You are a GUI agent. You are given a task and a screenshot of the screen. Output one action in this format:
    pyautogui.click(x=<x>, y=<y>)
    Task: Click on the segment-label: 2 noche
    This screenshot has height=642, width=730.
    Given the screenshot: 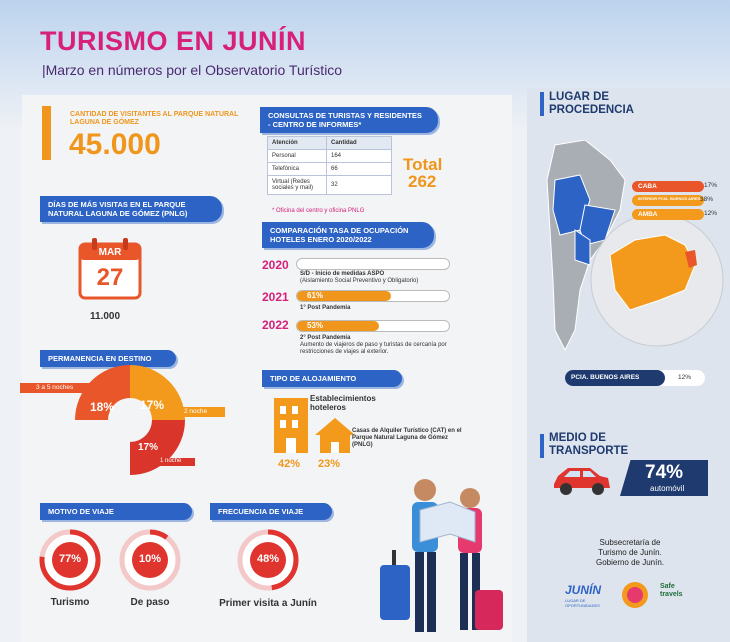 What is the action you would take?
    pyautogui.click(x=196, y=411)
    